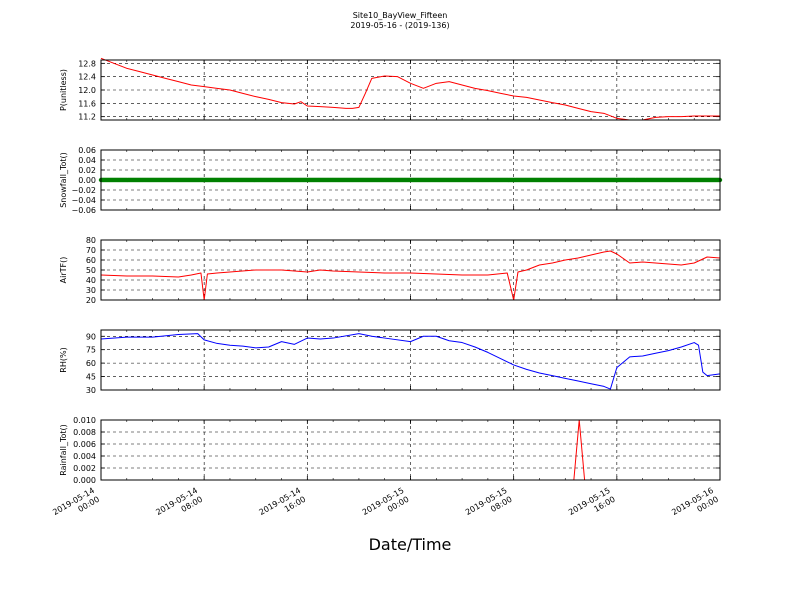 This screenshot has height=600, width=800. Describe the element at coordinates (695, 506) in the screenshot. I see `x-tick-label: 2019-05-1600:00` at that location.